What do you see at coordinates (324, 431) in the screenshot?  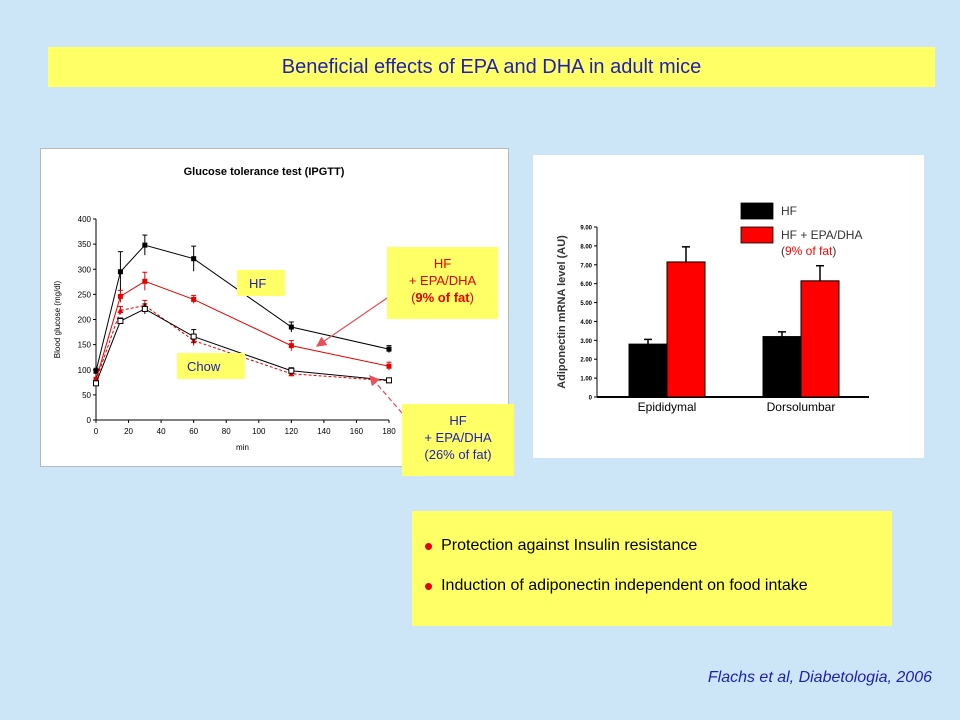 I see `x-tick-label: 140` at bounding box center [324, 431].